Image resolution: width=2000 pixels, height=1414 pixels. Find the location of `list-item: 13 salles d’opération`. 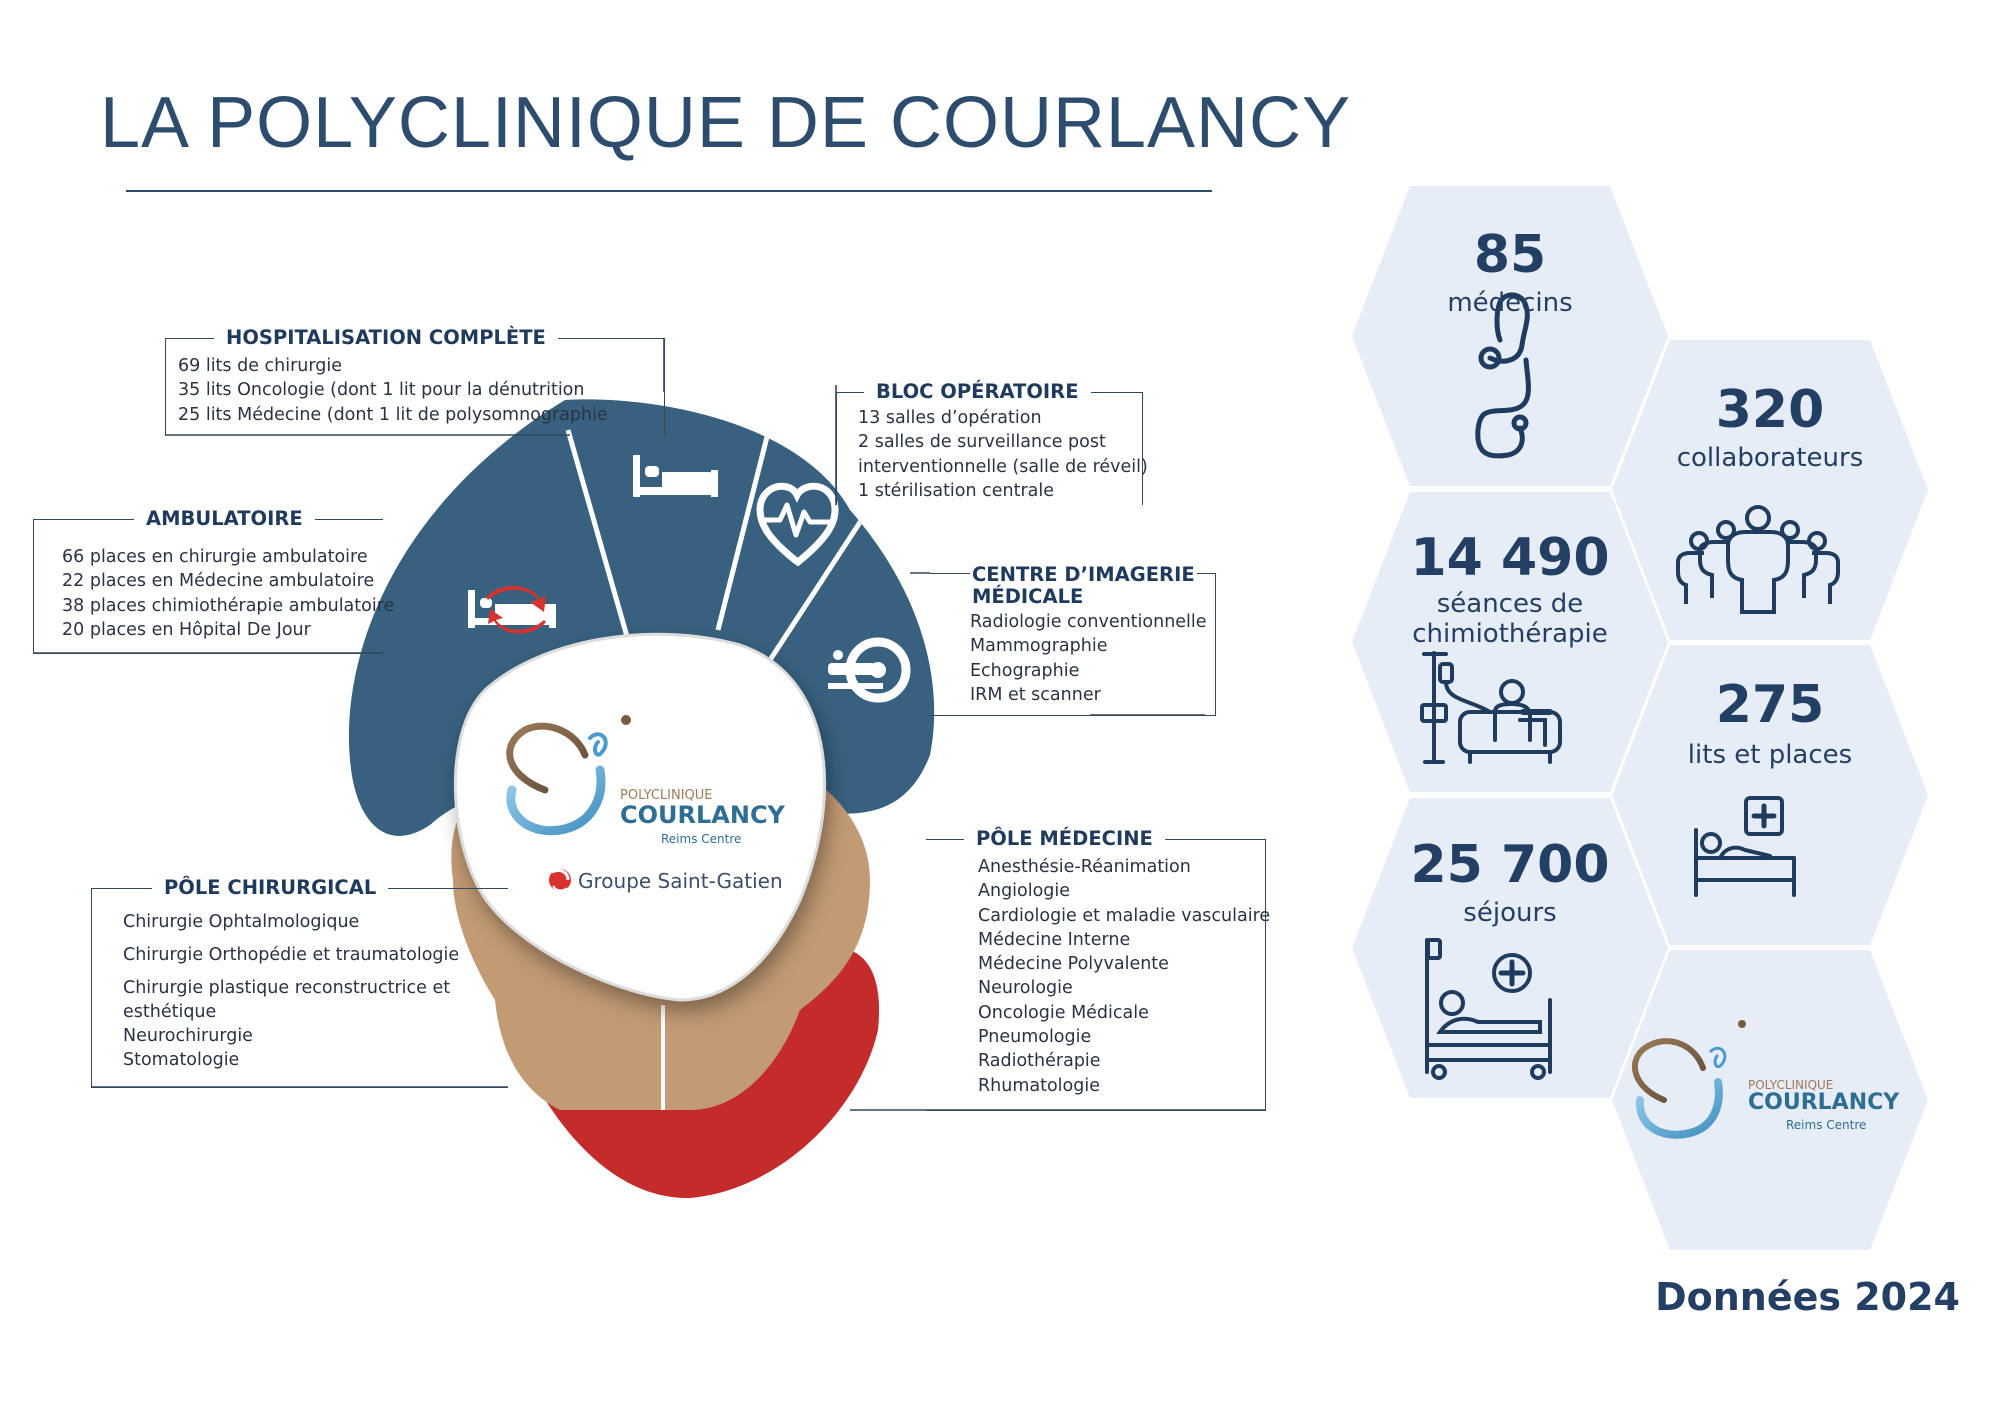

list-item: 13 salles d’opération is located at coordinates (950, 418).